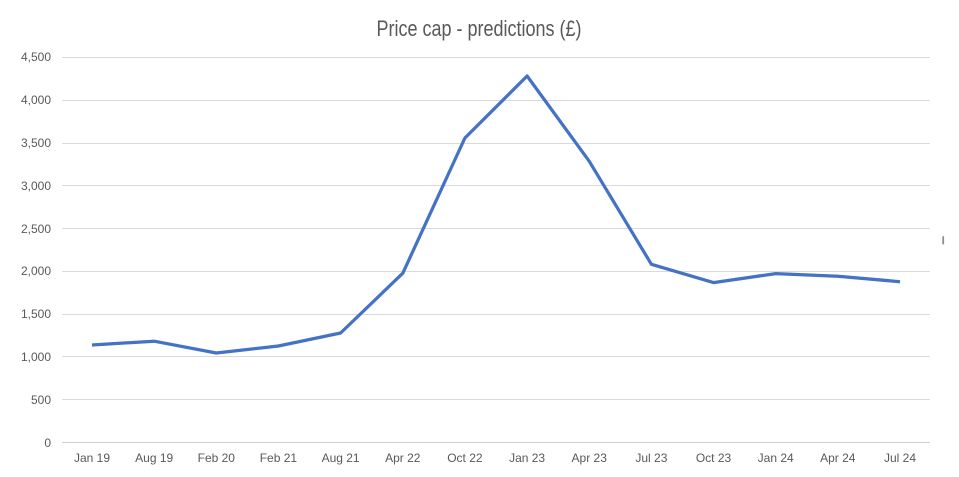  I want to click on svg-text: Aug 19, so click(154, 458).